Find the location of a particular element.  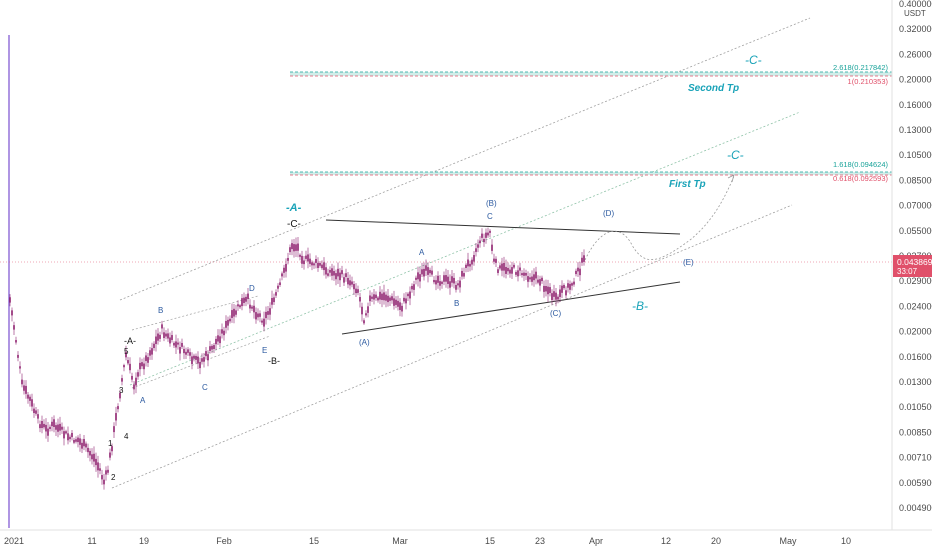

label-wave-a-mid: A is located at coordinates (422, 252).